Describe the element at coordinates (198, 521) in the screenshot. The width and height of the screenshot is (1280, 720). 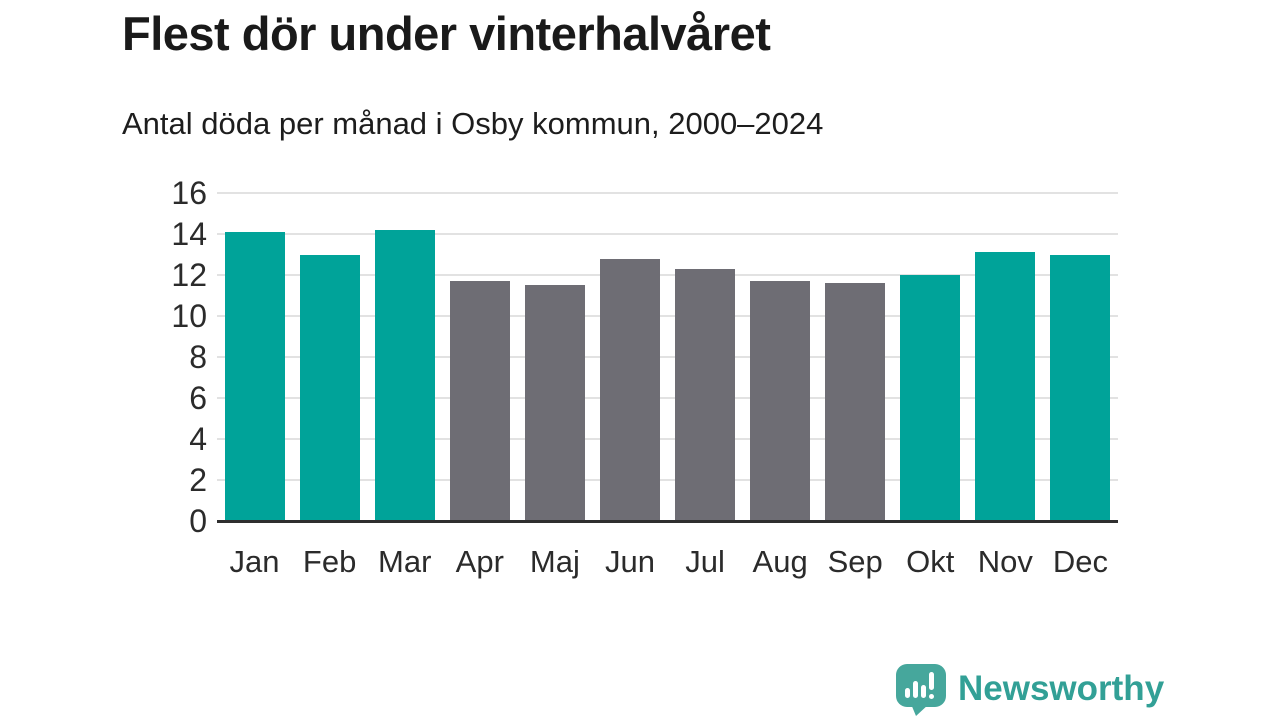
I see `y-axis-tick-label-0: 0` at that location.